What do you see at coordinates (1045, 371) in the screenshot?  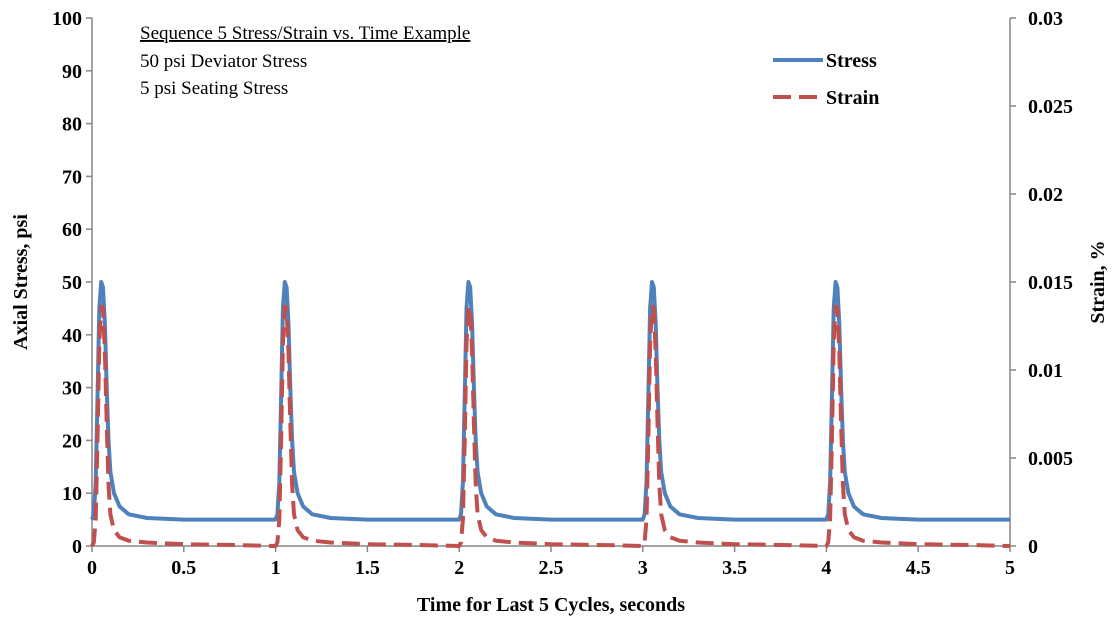 I see `y2-tick-label: 0.01` at bounding box center [1045, 371].